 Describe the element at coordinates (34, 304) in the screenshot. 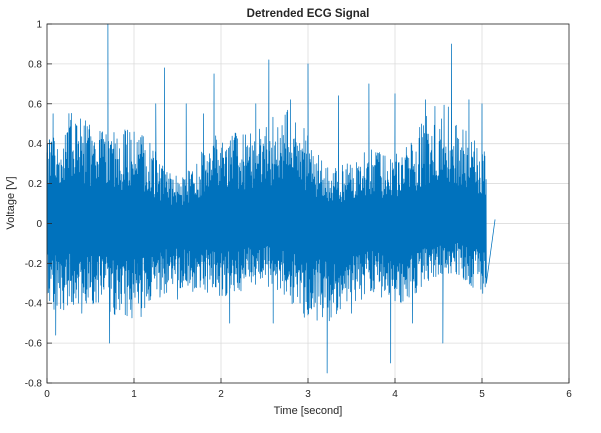

I see `y-tick-label: -0.4` at that location.